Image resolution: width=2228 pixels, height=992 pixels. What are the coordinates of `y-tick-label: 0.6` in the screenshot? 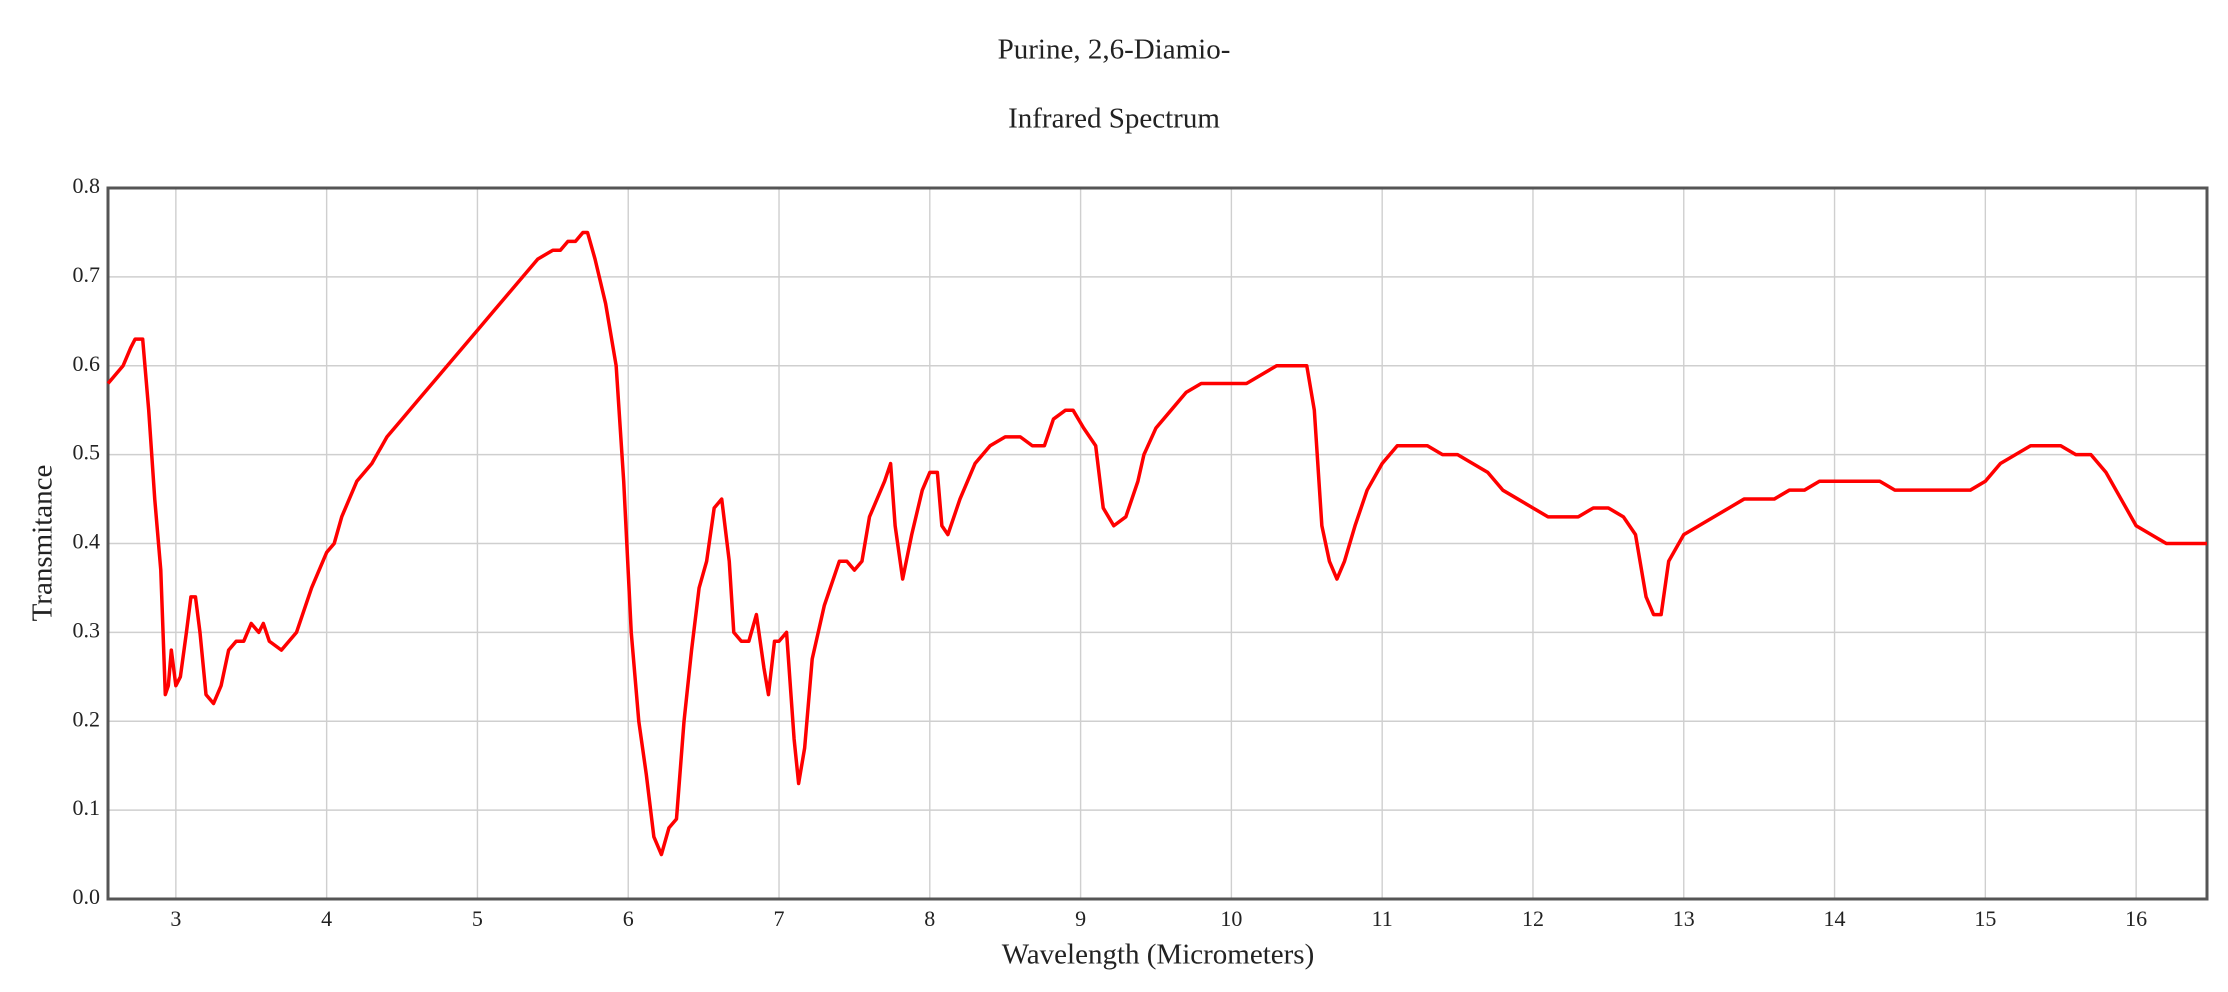 It's located at (87, 363).